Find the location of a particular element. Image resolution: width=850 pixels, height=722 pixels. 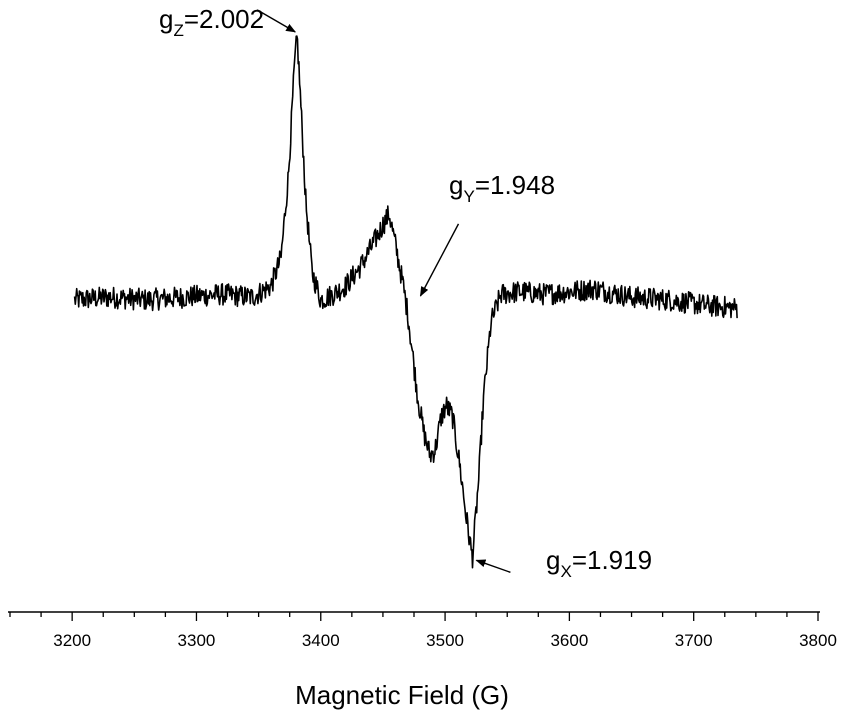

annotation-label: gZ=2.002 is located at coordinates (211, 22).